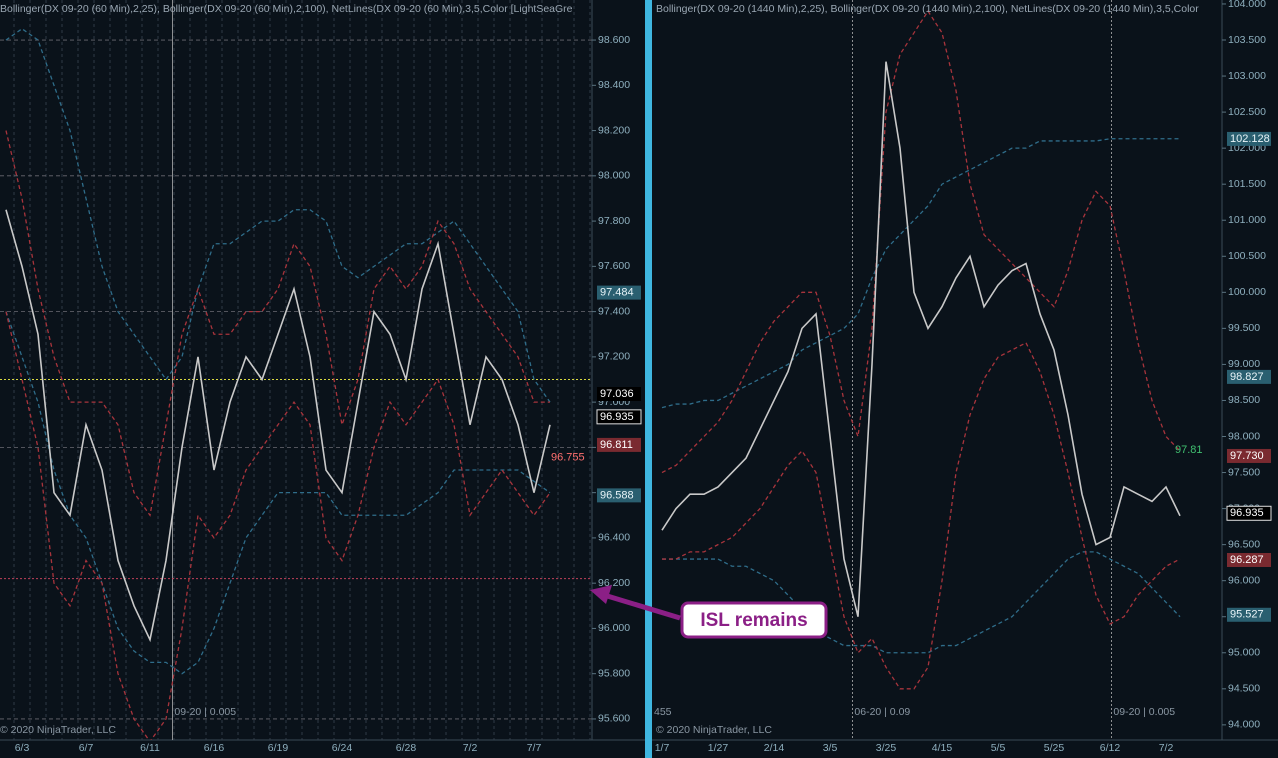 The height and width of the screenshot is (758, 1278). Describe the element at coordinates (534, 748) in the screenshot. I see `x-tick-label: 7/7` at that location.